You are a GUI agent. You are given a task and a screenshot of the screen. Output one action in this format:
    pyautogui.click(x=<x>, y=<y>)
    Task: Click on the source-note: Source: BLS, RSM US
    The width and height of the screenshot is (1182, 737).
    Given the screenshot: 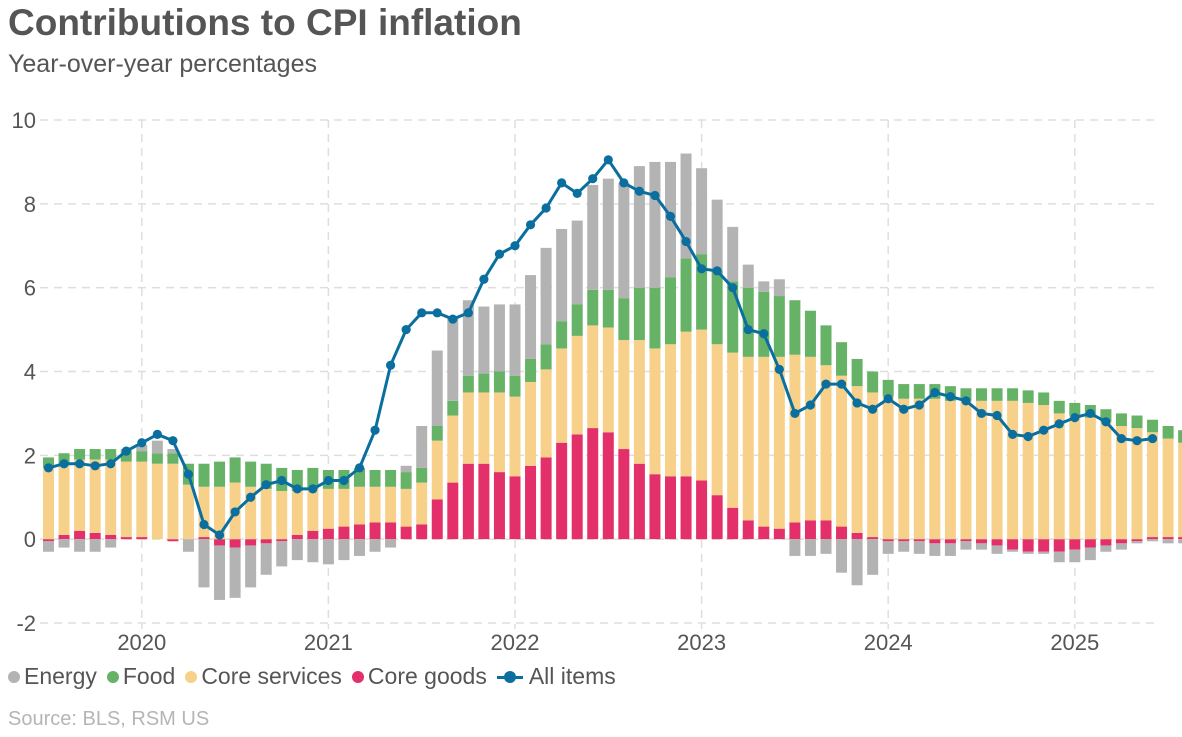 What is the action you would take?
    pyautogui.click(x=109, y=719)
    